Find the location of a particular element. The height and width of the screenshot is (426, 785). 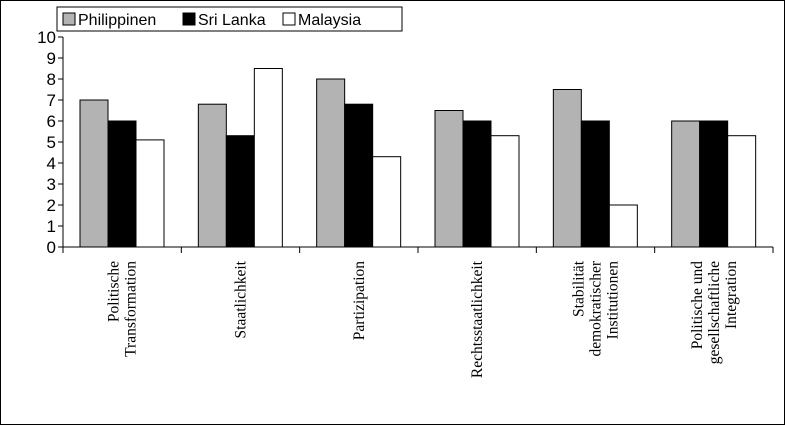

category-label: demokratischer is located at coordinates (596, 308).